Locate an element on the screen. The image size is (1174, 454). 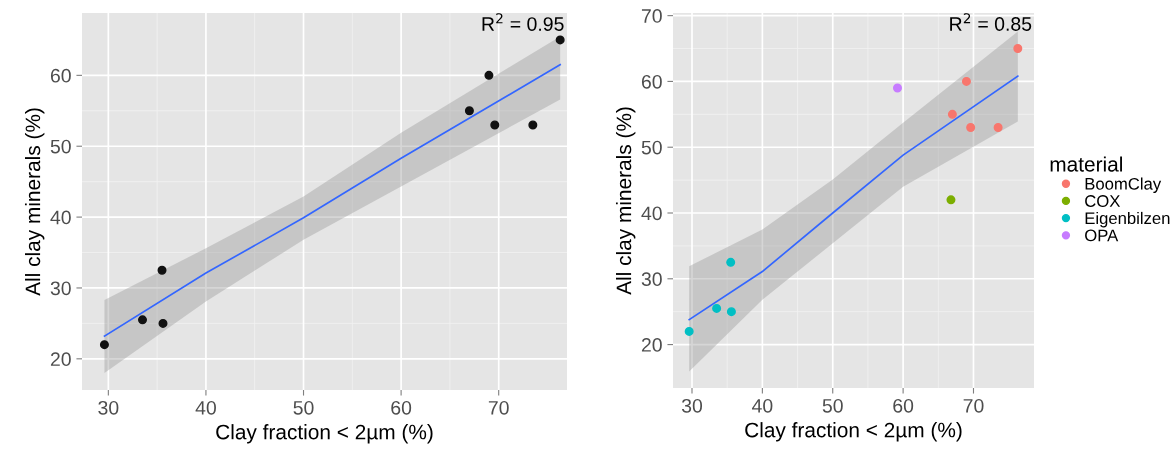
legend-label: BoomClay is located at coordinates (1123, 185).